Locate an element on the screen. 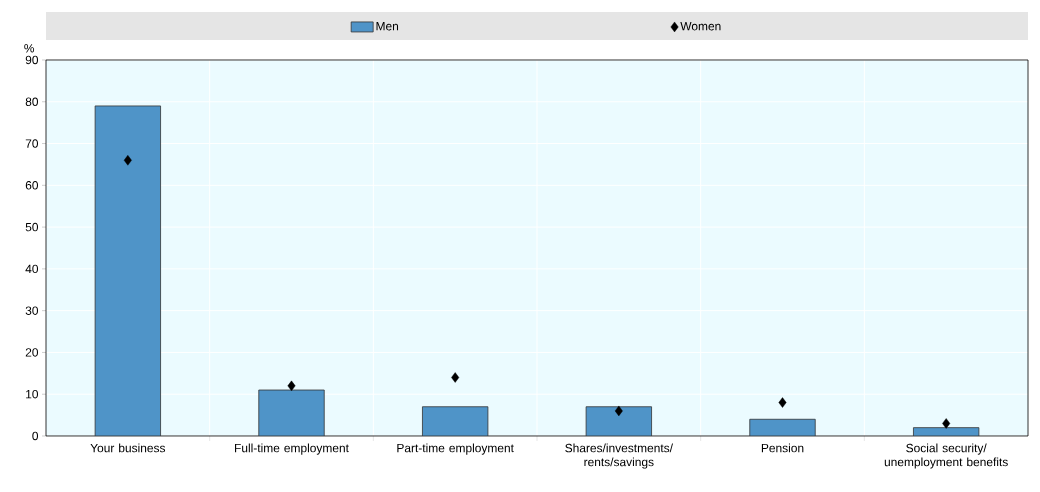  y-tick-label: 30 is located at coordinates (32, 310).